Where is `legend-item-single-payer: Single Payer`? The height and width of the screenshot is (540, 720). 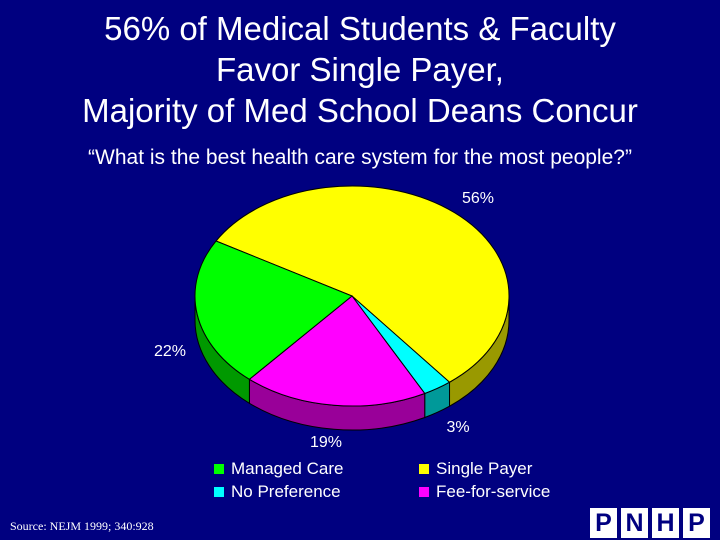 legend-item-single-payer: Single Payer is located at coordinates (506, 468).